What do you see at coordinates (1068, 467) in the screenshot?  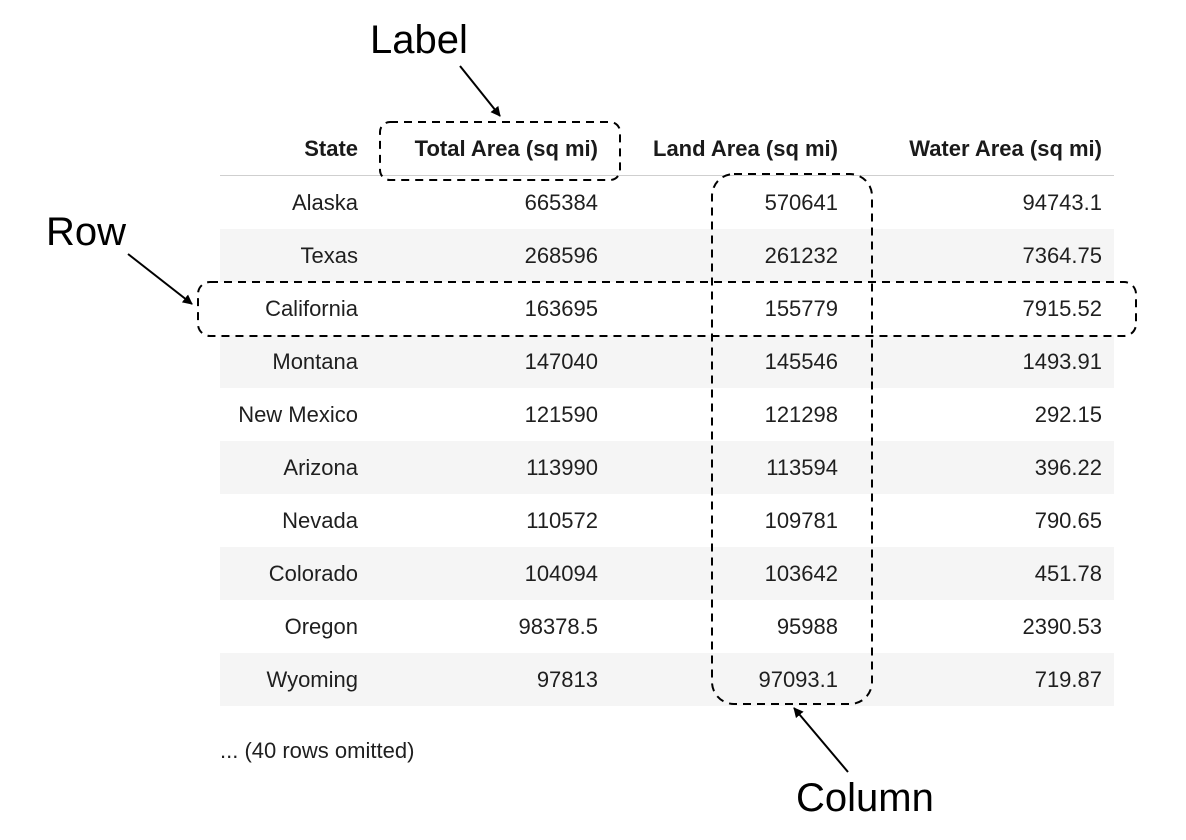 I see `value-cell: 396.22` at bounding box center [1068, 467].